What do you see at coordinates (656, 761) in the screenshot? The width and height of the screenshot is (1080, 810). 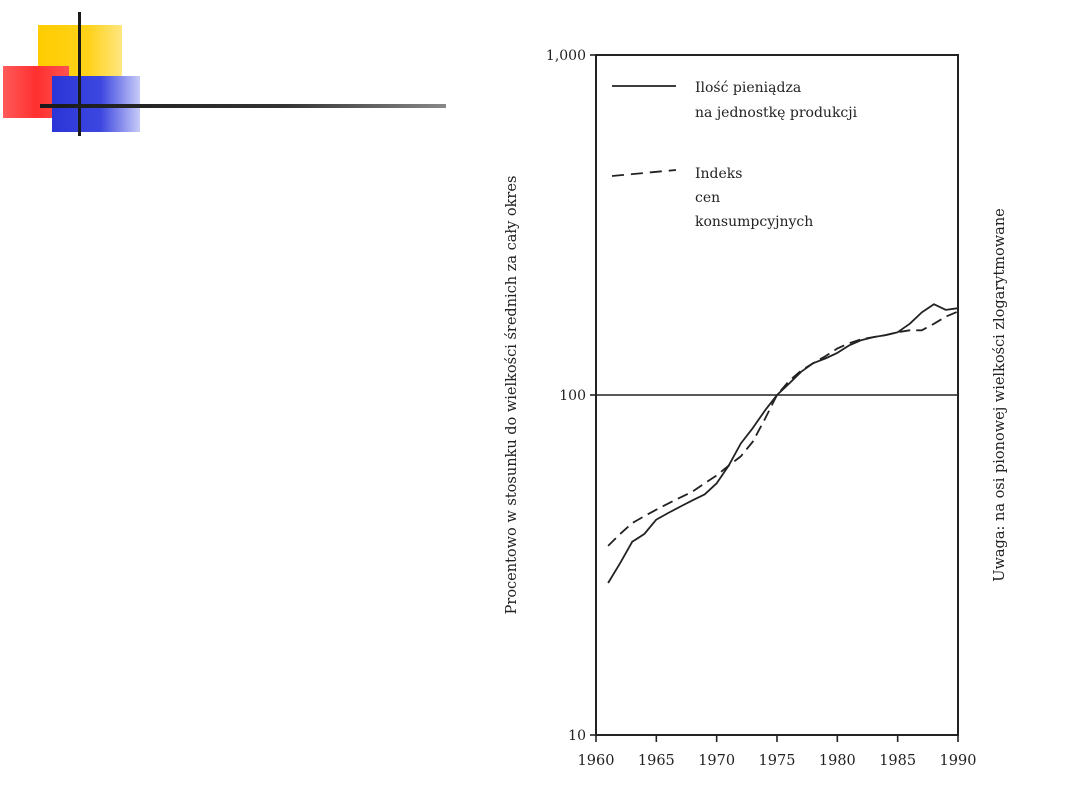 I see `x-tick-label: 1965` at bounding box center [656, 761].